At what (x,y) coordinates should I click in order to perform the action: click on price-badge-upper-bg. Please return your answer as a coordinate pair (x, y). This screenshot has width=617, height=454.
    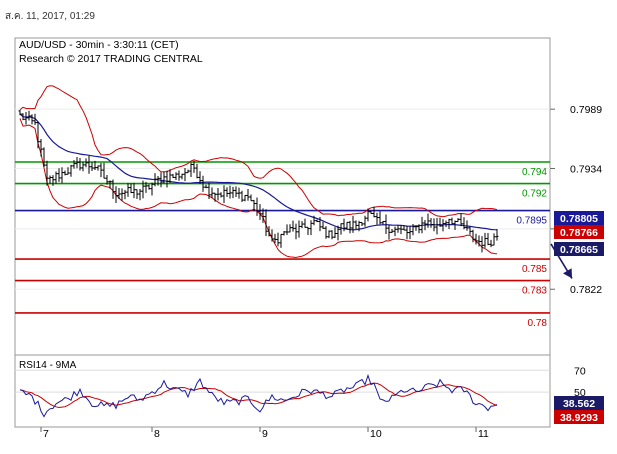
    Looking at the image, I should click on (579, 218).